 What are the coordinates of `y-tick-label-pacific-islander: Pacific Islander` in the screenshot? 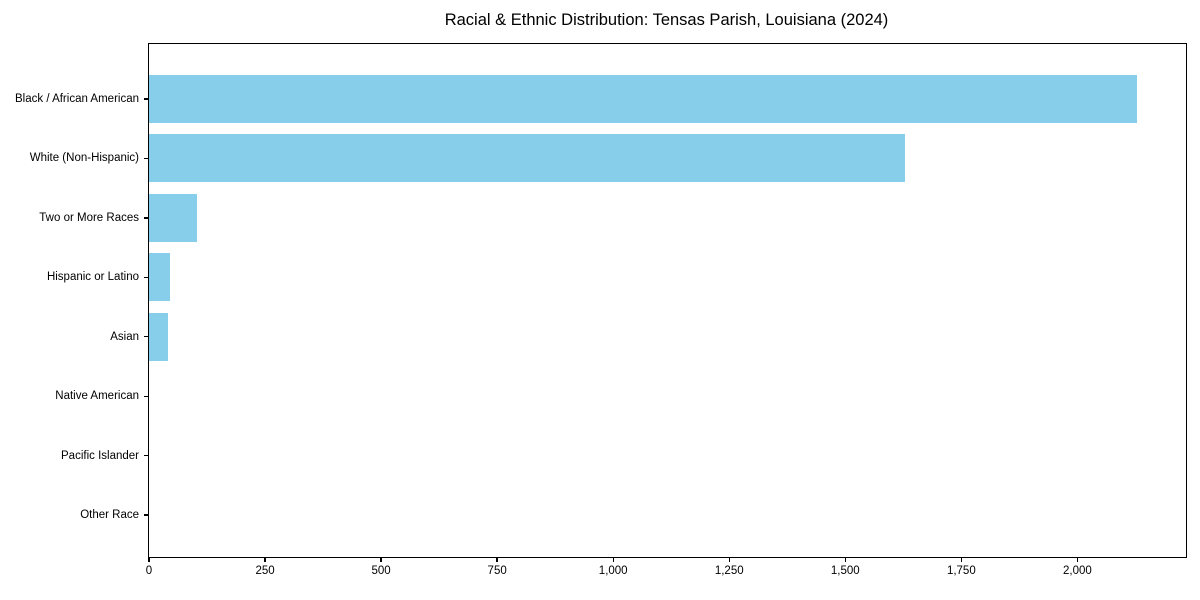 It's located at (100, 455).